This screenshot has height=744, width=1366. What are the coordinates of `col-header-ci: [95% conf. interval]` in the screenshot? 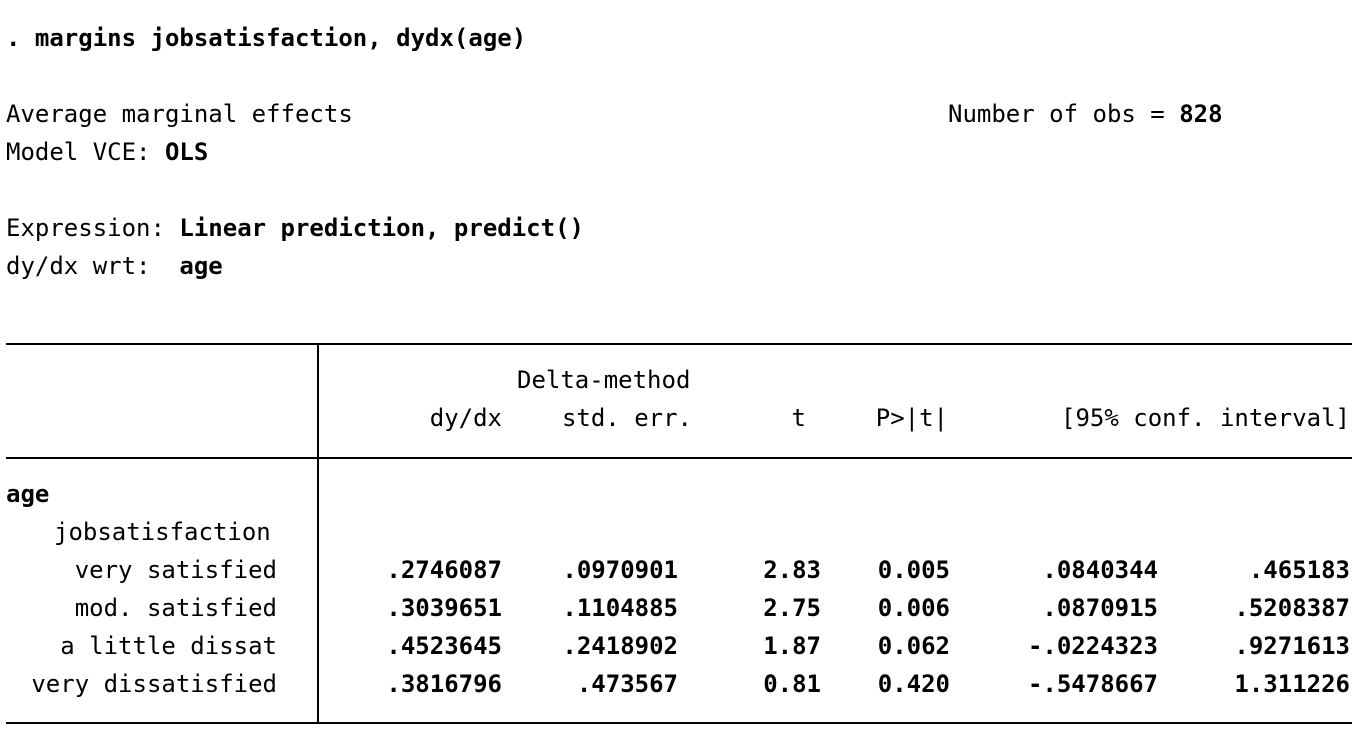 It's located at (1205, 418).